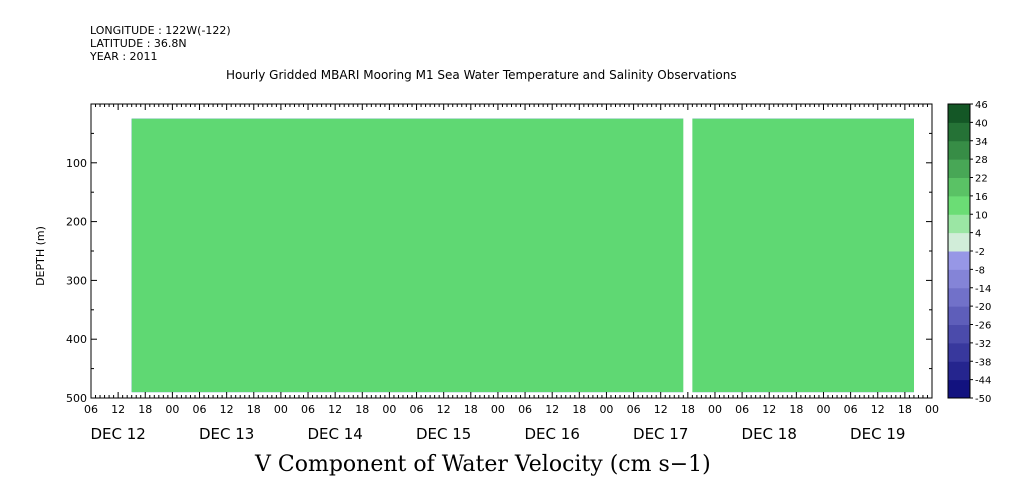  I want to click on y-tick-label: 100, so click(76, 163).